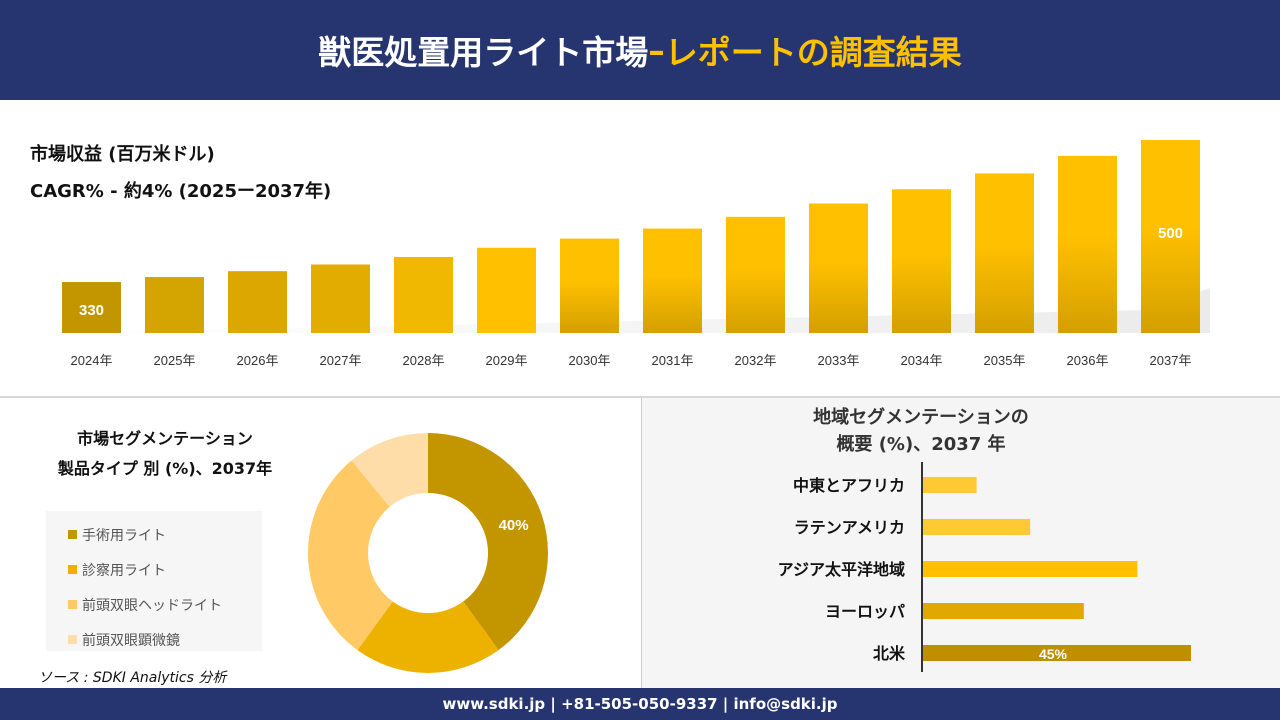  What do you see at coordinates (124, 535) in the screenshot?
I see `legend-label: 手術用ライト` at bounding box center [124, 535].